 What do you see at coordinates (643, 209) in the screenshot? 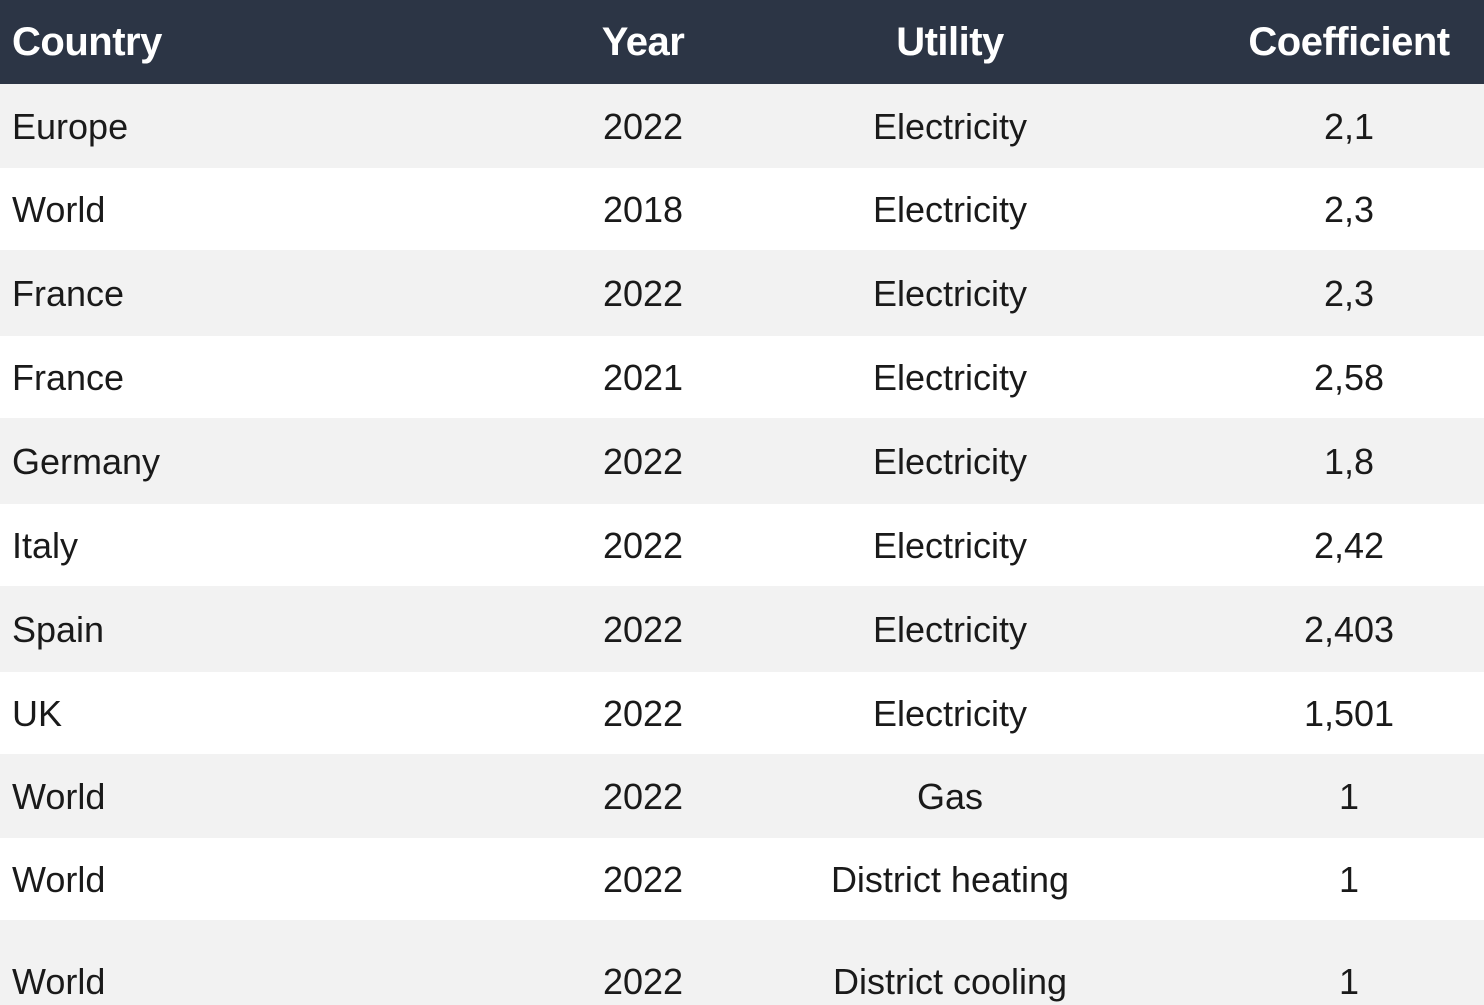
I see `cell-year: 2018` at bounding box center [643, 209].